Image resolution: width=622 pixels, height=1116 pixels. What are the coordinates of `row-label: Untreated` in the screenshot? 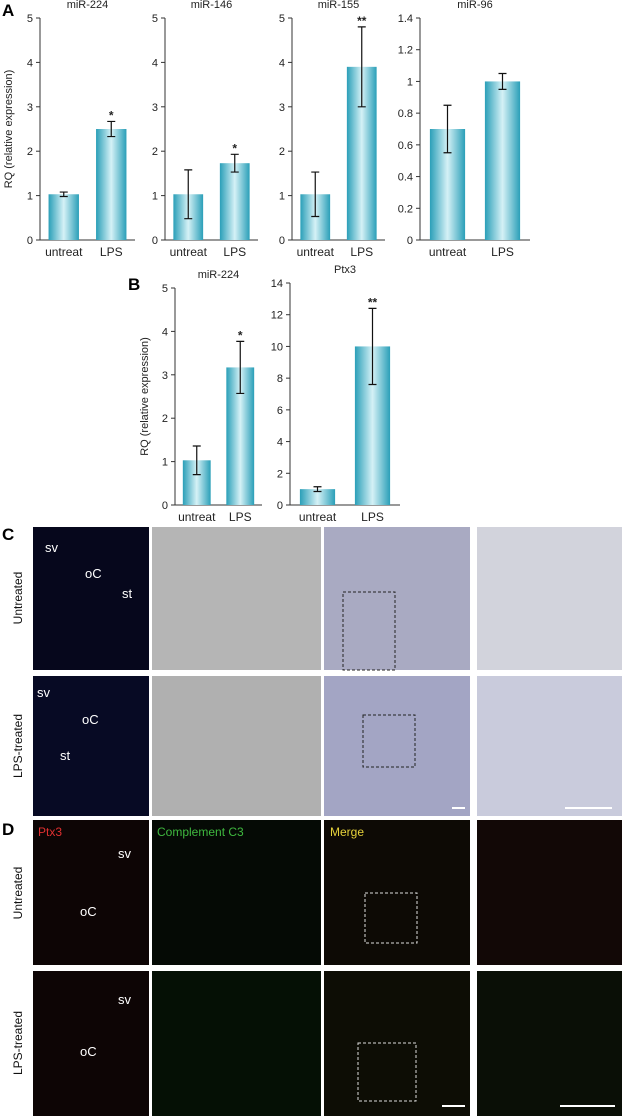 It's located at (18, 893).